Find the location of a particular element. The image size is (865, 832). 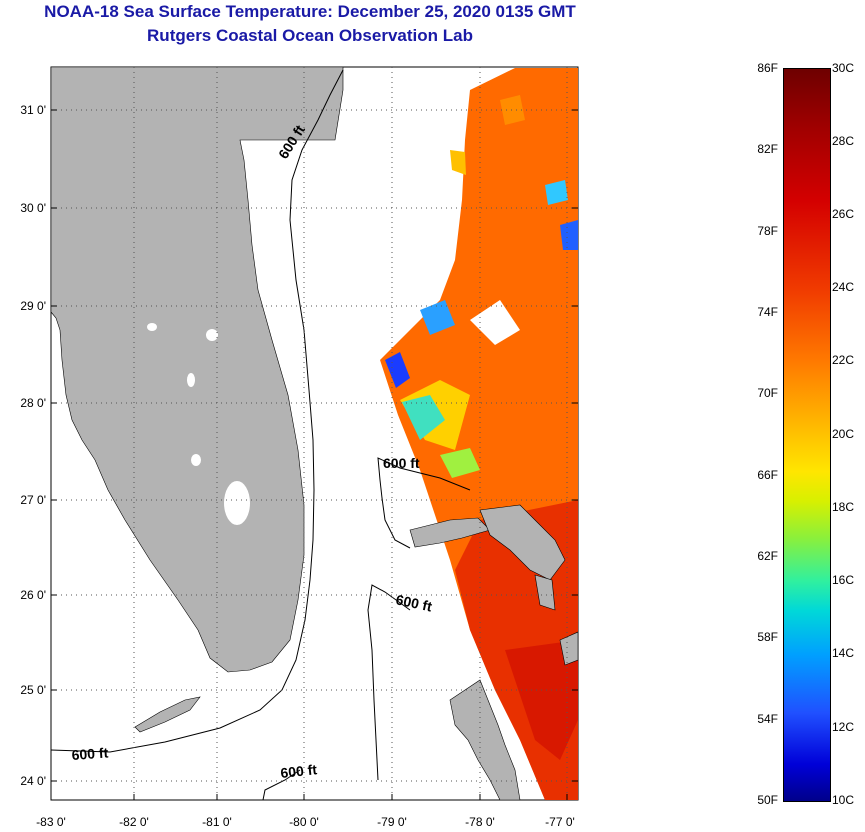

colorbar-c-label: 16C is located at coordinates (843, 580).